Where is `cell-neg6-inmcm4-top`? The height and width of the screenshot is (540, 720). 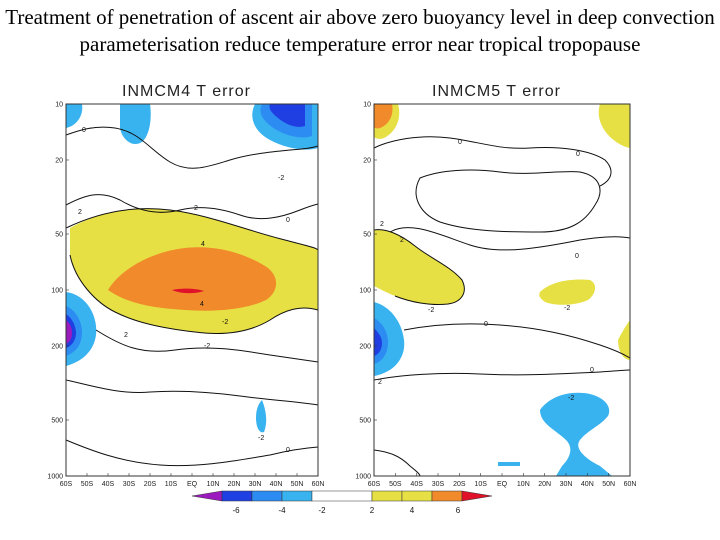
cell-neg6-inmcm4-top is located at coordinates (287, 115).